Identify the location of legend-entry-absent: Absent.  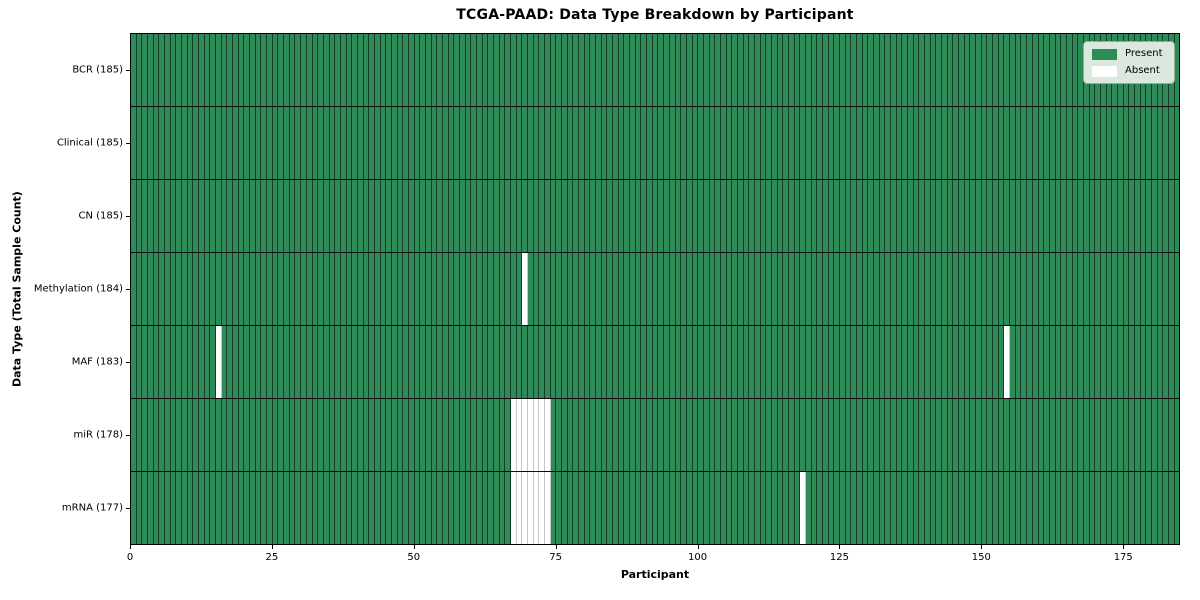
(1129, 71).